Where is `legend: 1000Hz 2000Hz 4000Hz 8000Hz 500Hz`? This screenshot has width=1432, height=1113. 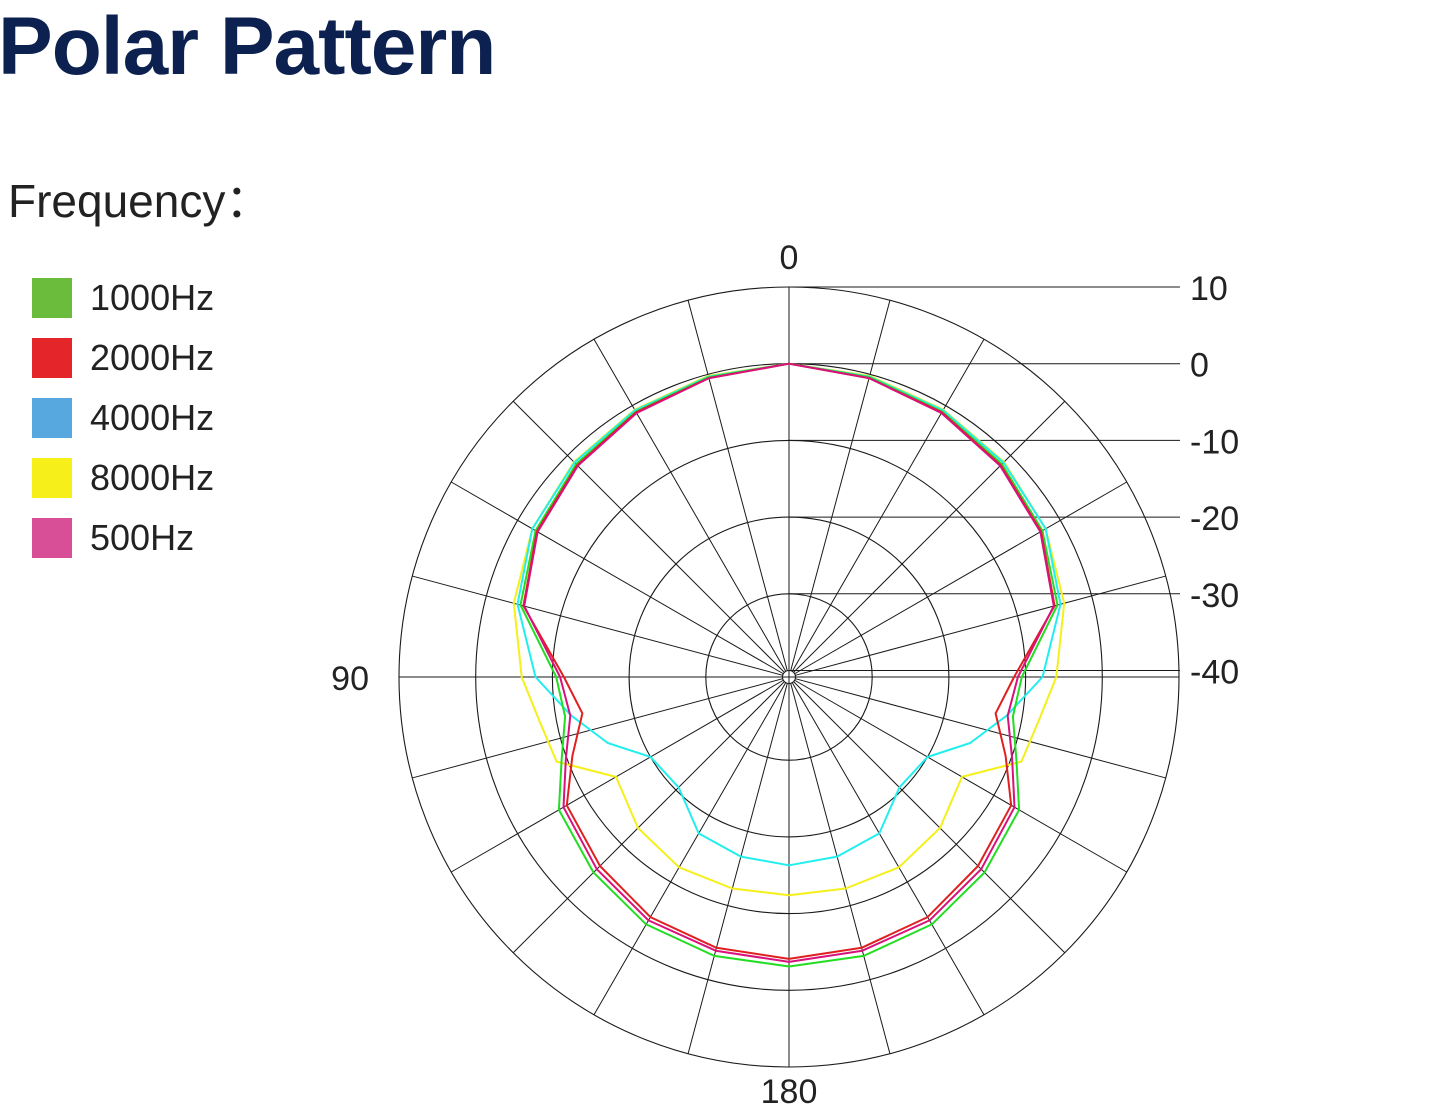 legend: 1000Hz 2000Hz 4000Hz 8000Hz 500Hz is located at coordinates (123, 418).